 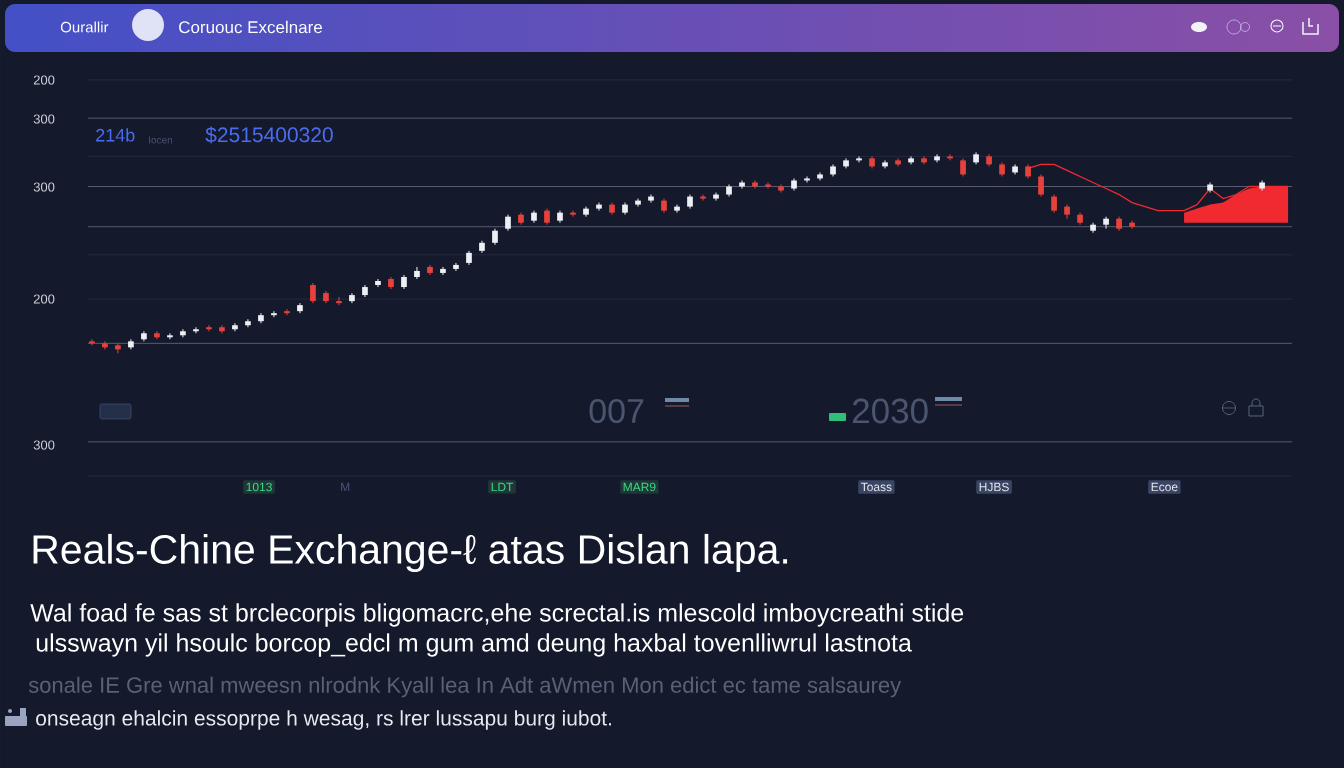 I want to click on text: Reals-Chine Exchange-ℓ atas Dislan lapa., so click(x=410, y=553).